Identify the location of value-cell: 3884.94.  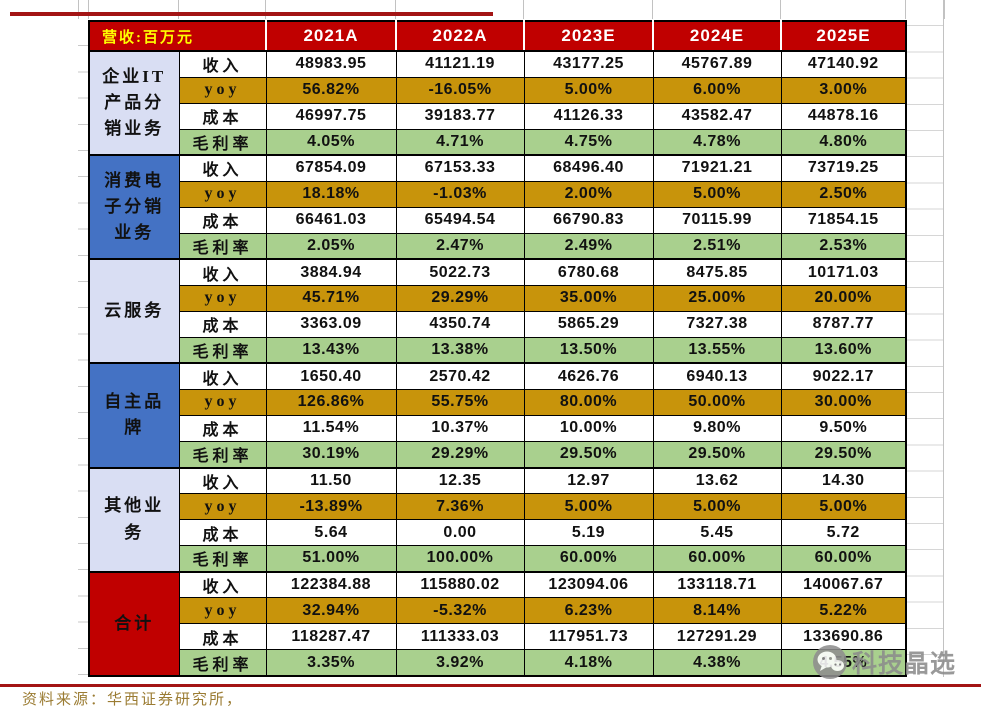
(331, 272).